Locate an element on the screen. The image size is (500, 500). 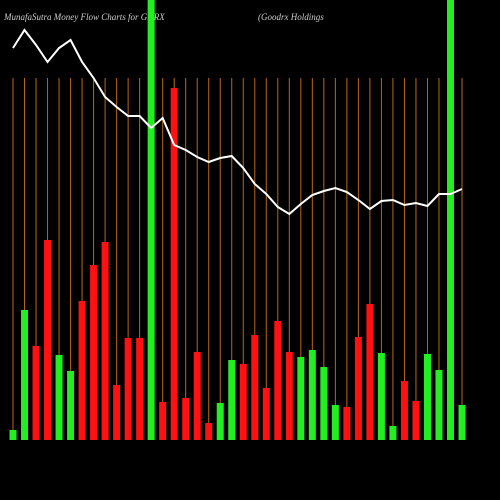
chart-title: MunafaSutra Money Flow Charts for GDRX is located at coordinates (84, 17).